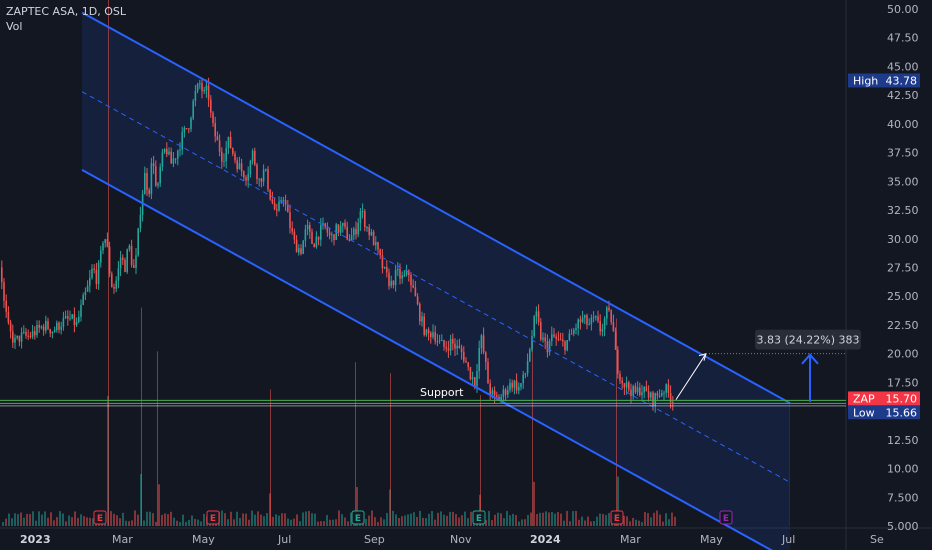  I want to click on symbol-legend: ZAPTEC ASA, 1D, OSL, so click(66, 11).